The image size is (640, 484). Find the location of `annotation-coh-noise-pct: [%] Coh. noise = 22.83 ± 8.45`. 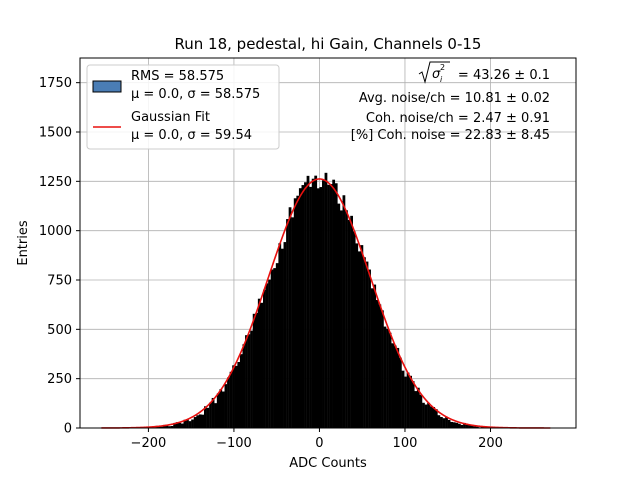

annotation-coh-noise-pct: [%] Coh. noise = 22.83 ± 8.45 is located at coordinates (450, 135).